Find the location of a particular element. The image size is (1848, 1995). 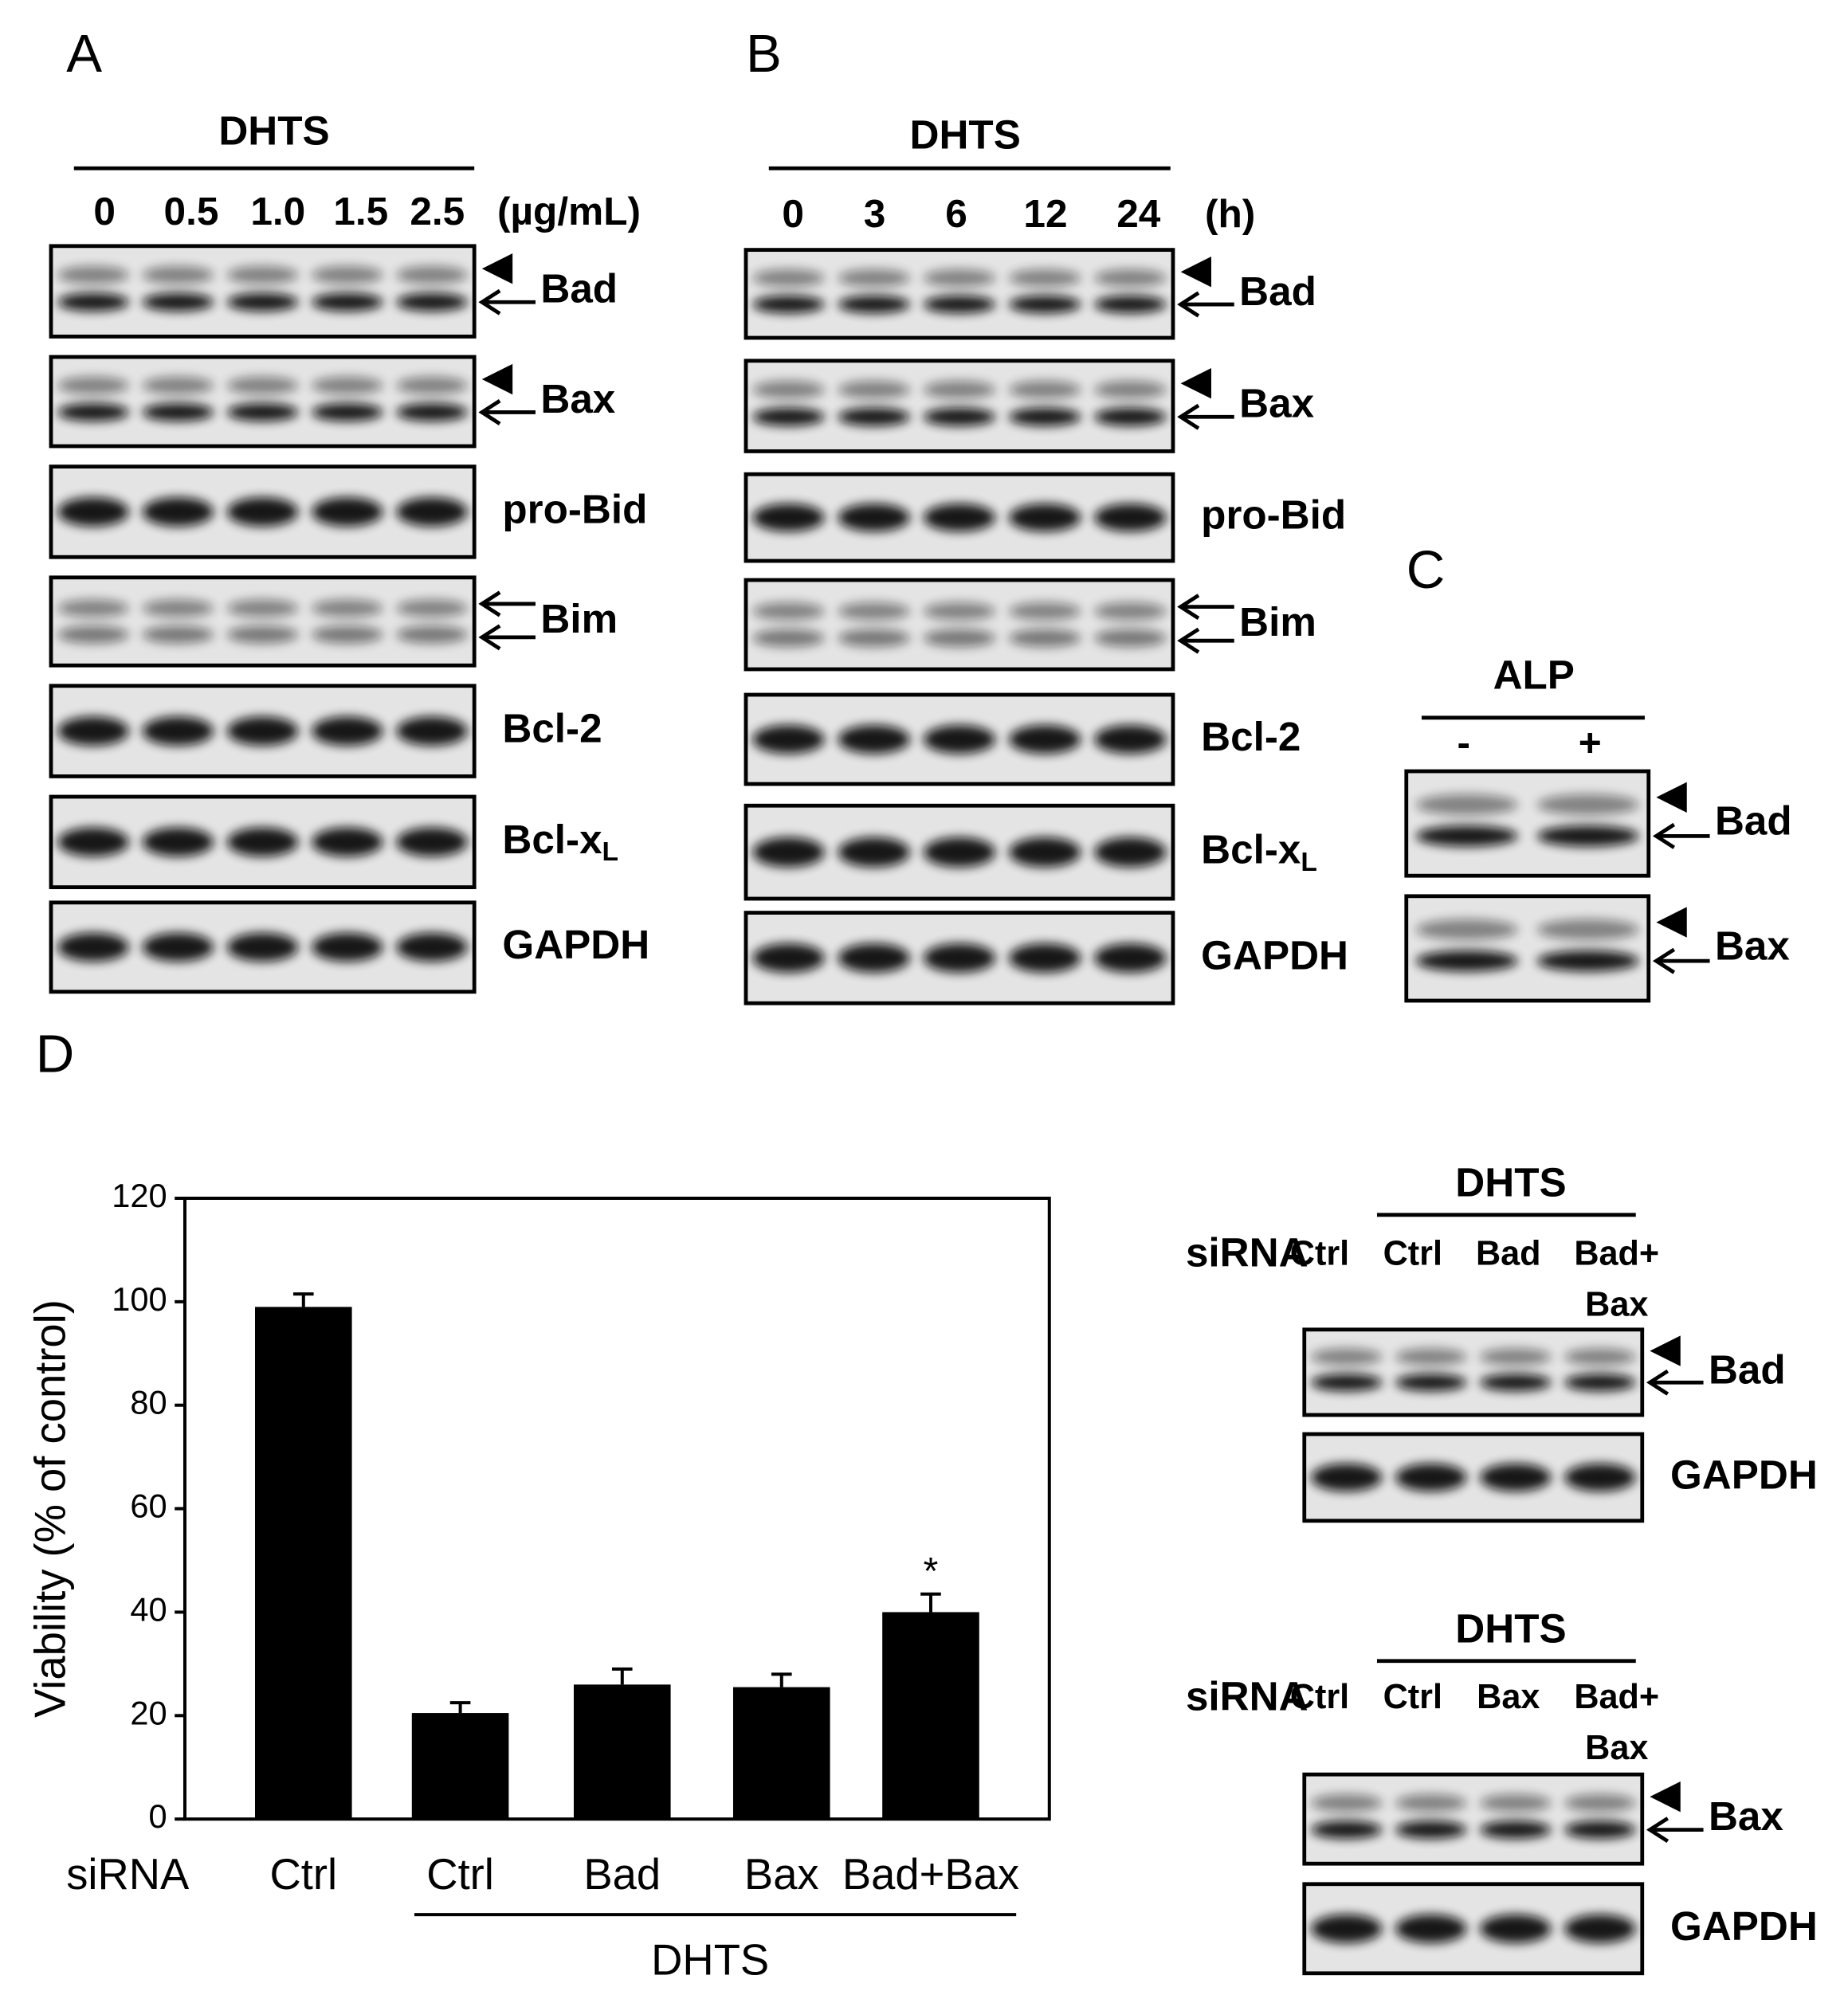

y-tick-label: 60 is located at coordinates (148, 1506).